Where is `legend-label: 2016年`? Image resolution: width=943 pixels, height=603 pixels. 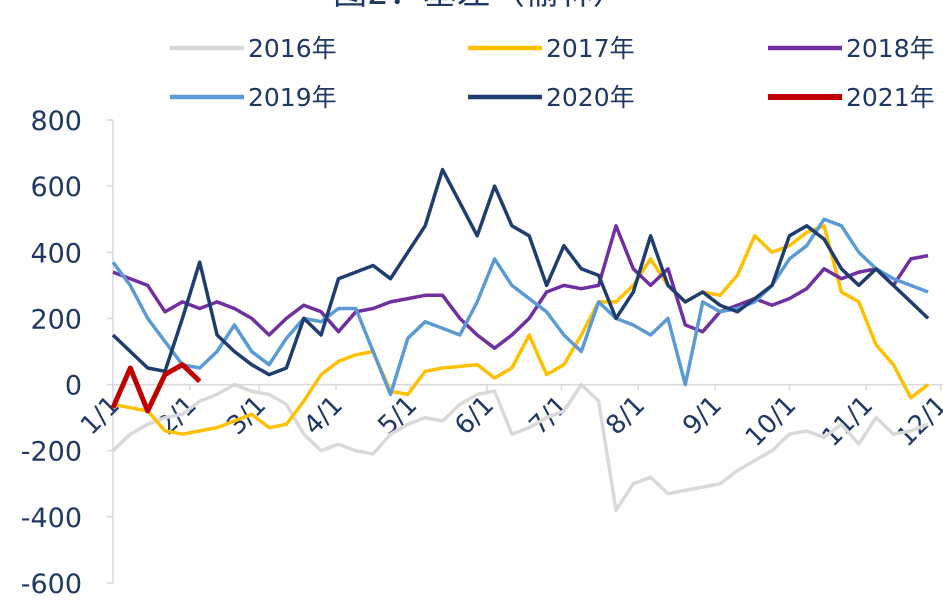 legend-label: 2016年 is located at coordinates (292, 48).